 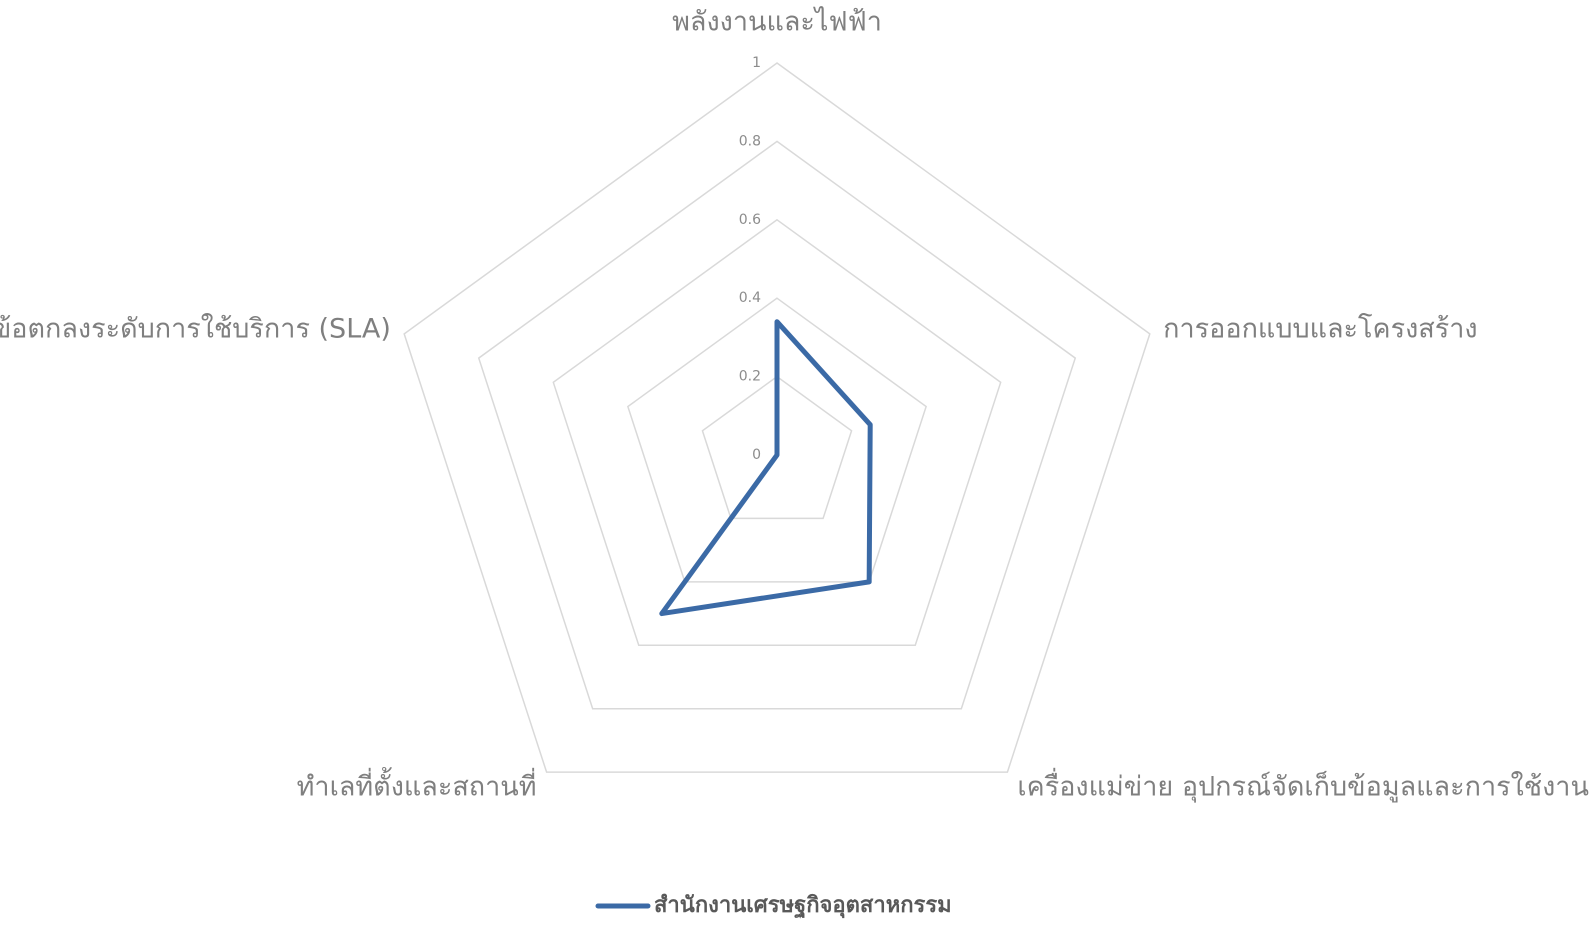 What do you see at coordinates (195, 328) in the screenshot?
I see `category-label: ข้อตกลงระดับการใช้บริการ (SLA)` at bounding box center [195, 328].